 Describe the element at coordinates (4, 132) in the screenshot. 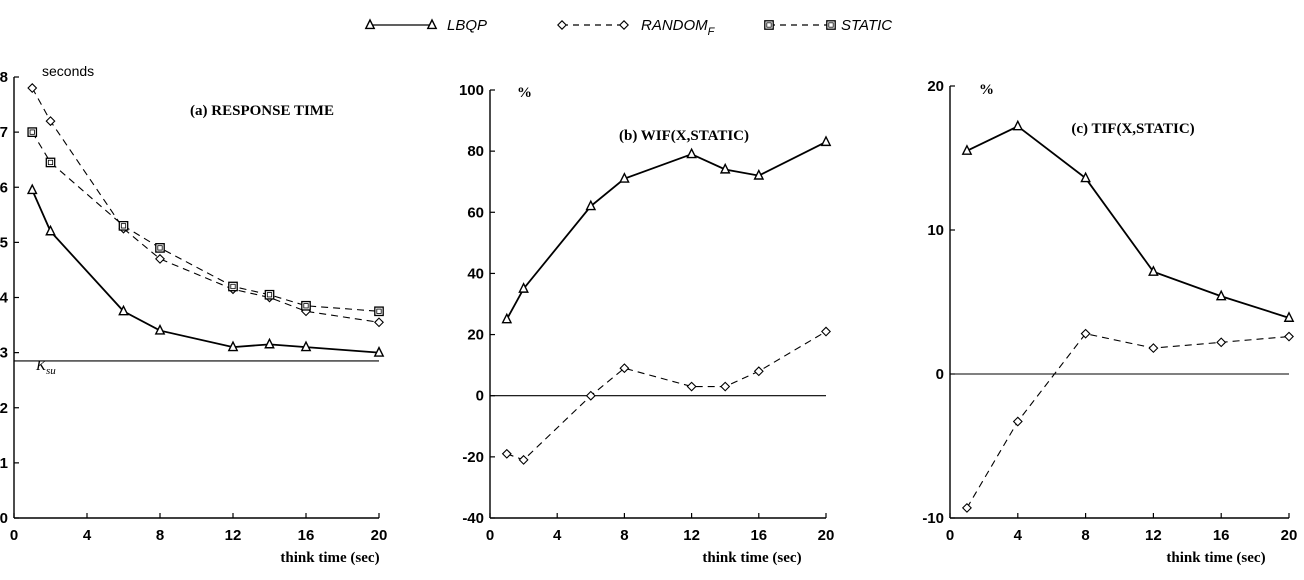

I see `y-tick-label: 7` at that location.